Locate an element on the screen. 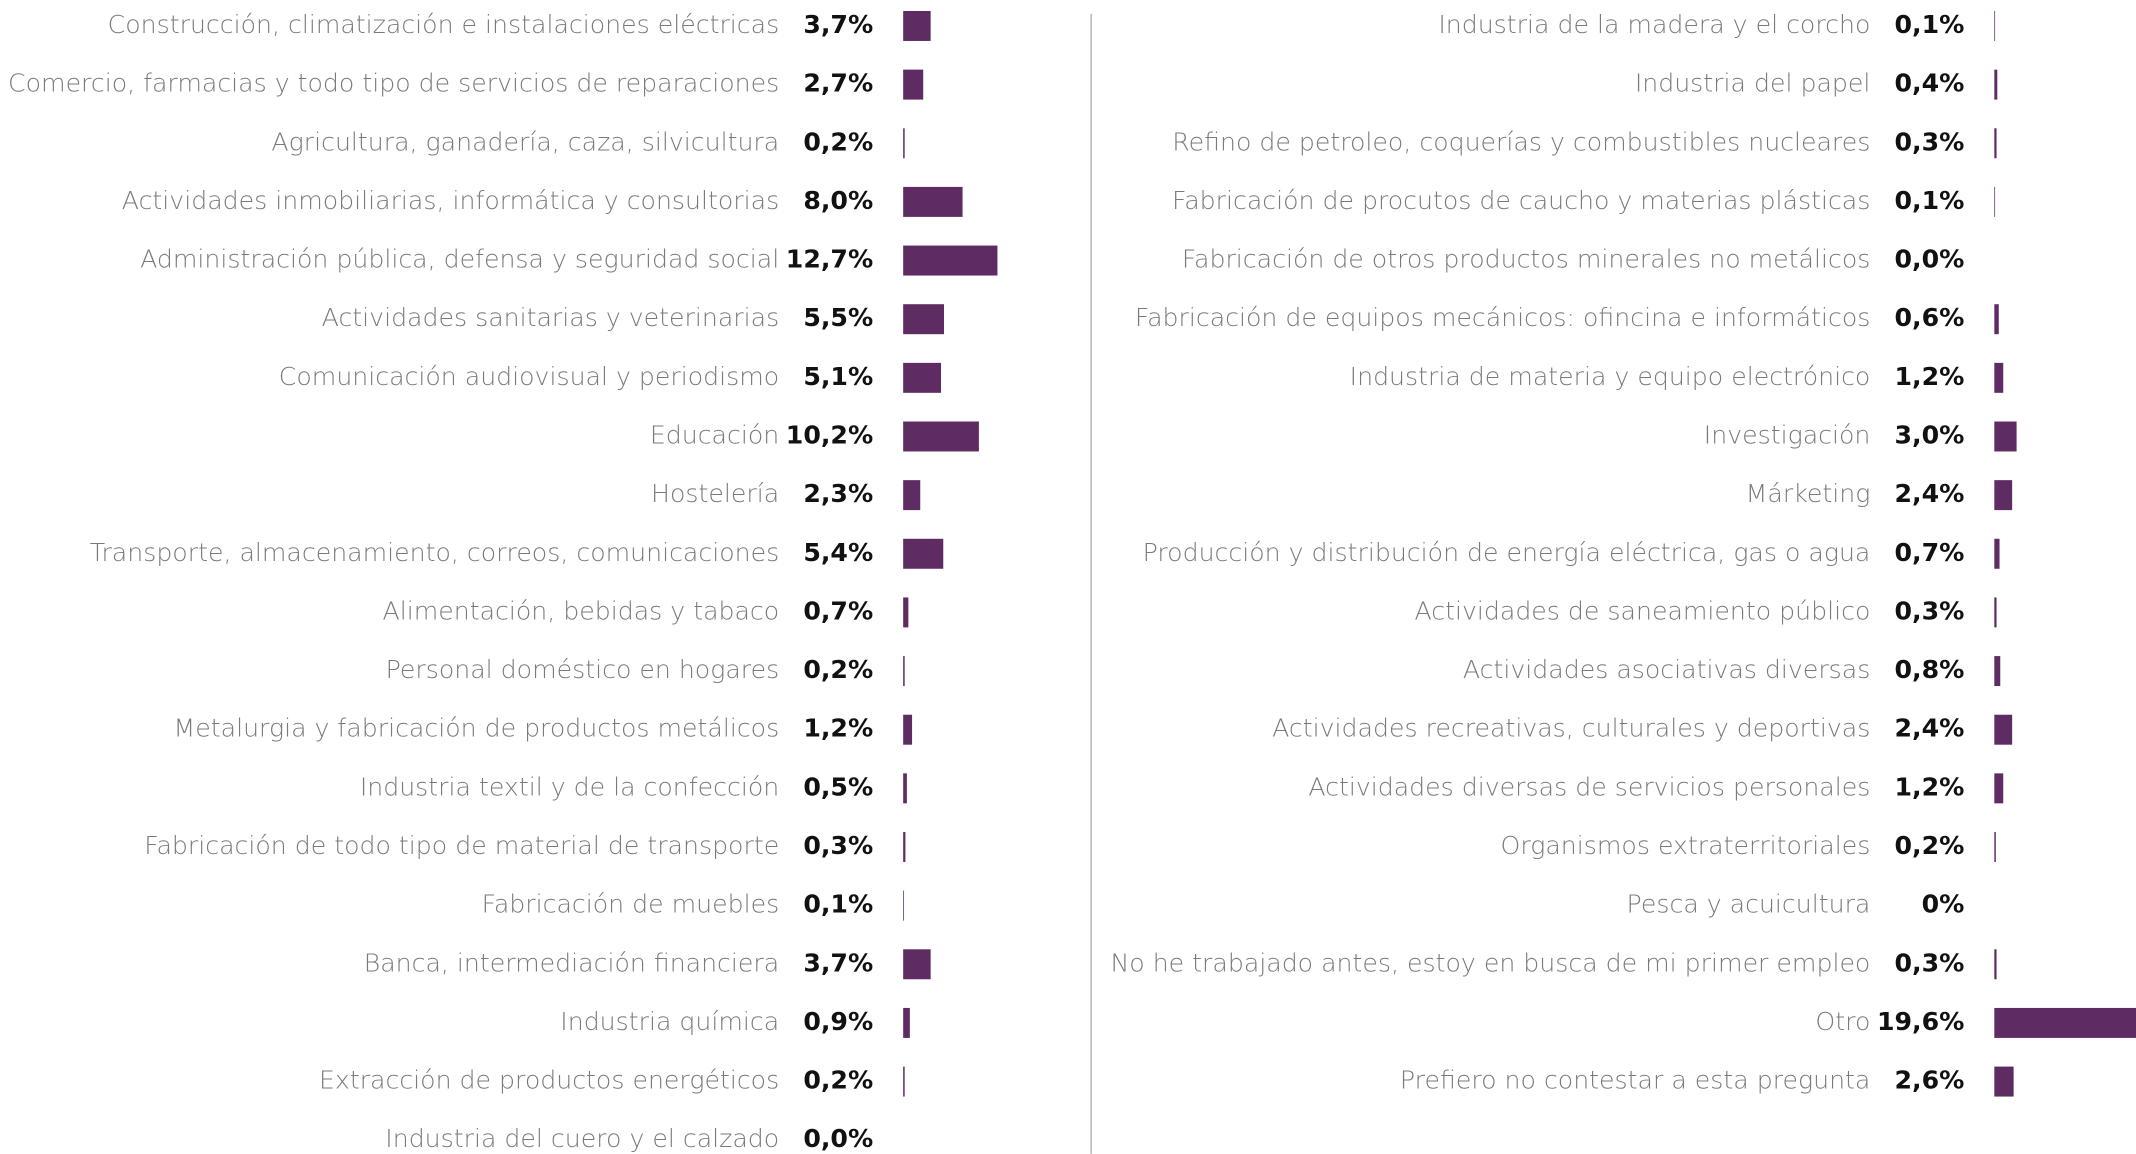  category-label: Márketing is located at coordinates (1808, 493).